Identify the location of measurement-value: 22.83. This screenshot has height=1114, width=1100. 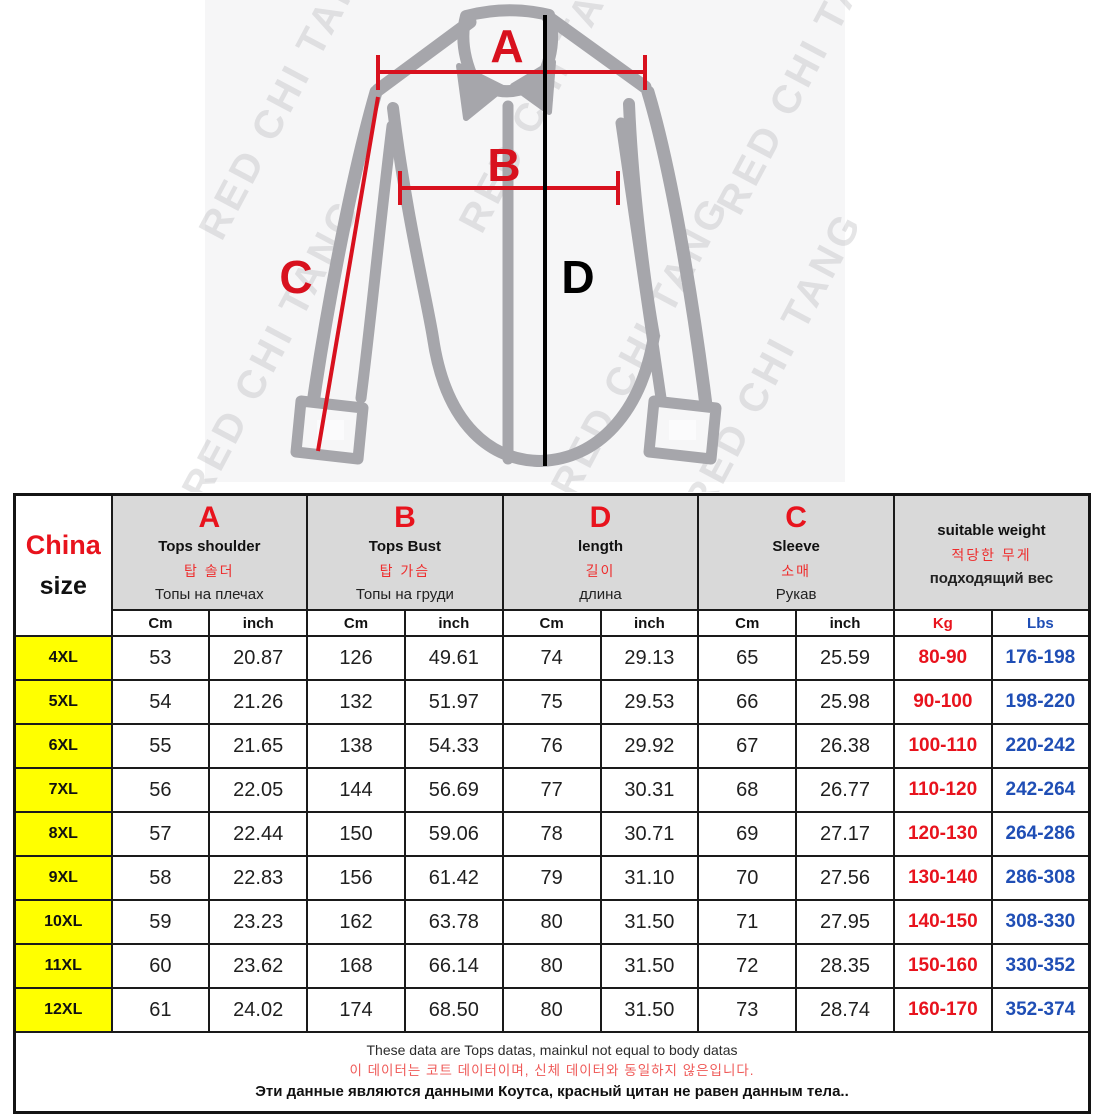
(258, 878).